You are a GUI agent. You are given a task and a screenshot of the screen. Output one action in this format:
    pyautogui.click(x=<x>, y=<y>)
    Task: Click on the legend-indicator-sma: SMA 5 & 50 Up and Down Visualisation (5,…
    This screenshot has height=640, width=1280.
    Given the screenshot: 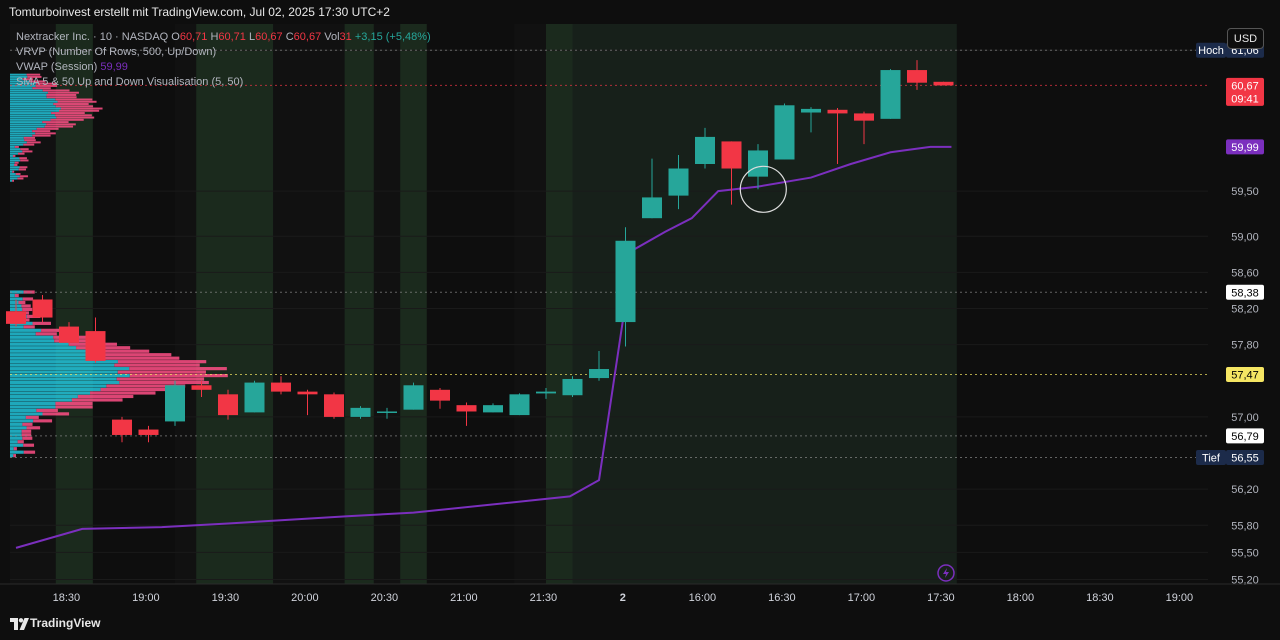 What is the action you would take?
    pyautogui.click(x=130, y=82)
    